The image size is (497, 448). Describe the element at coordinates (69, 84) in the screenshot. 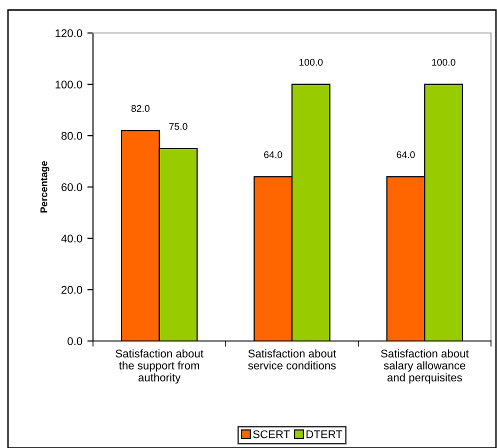

I see `y-tick-label: 100.0` at that location.